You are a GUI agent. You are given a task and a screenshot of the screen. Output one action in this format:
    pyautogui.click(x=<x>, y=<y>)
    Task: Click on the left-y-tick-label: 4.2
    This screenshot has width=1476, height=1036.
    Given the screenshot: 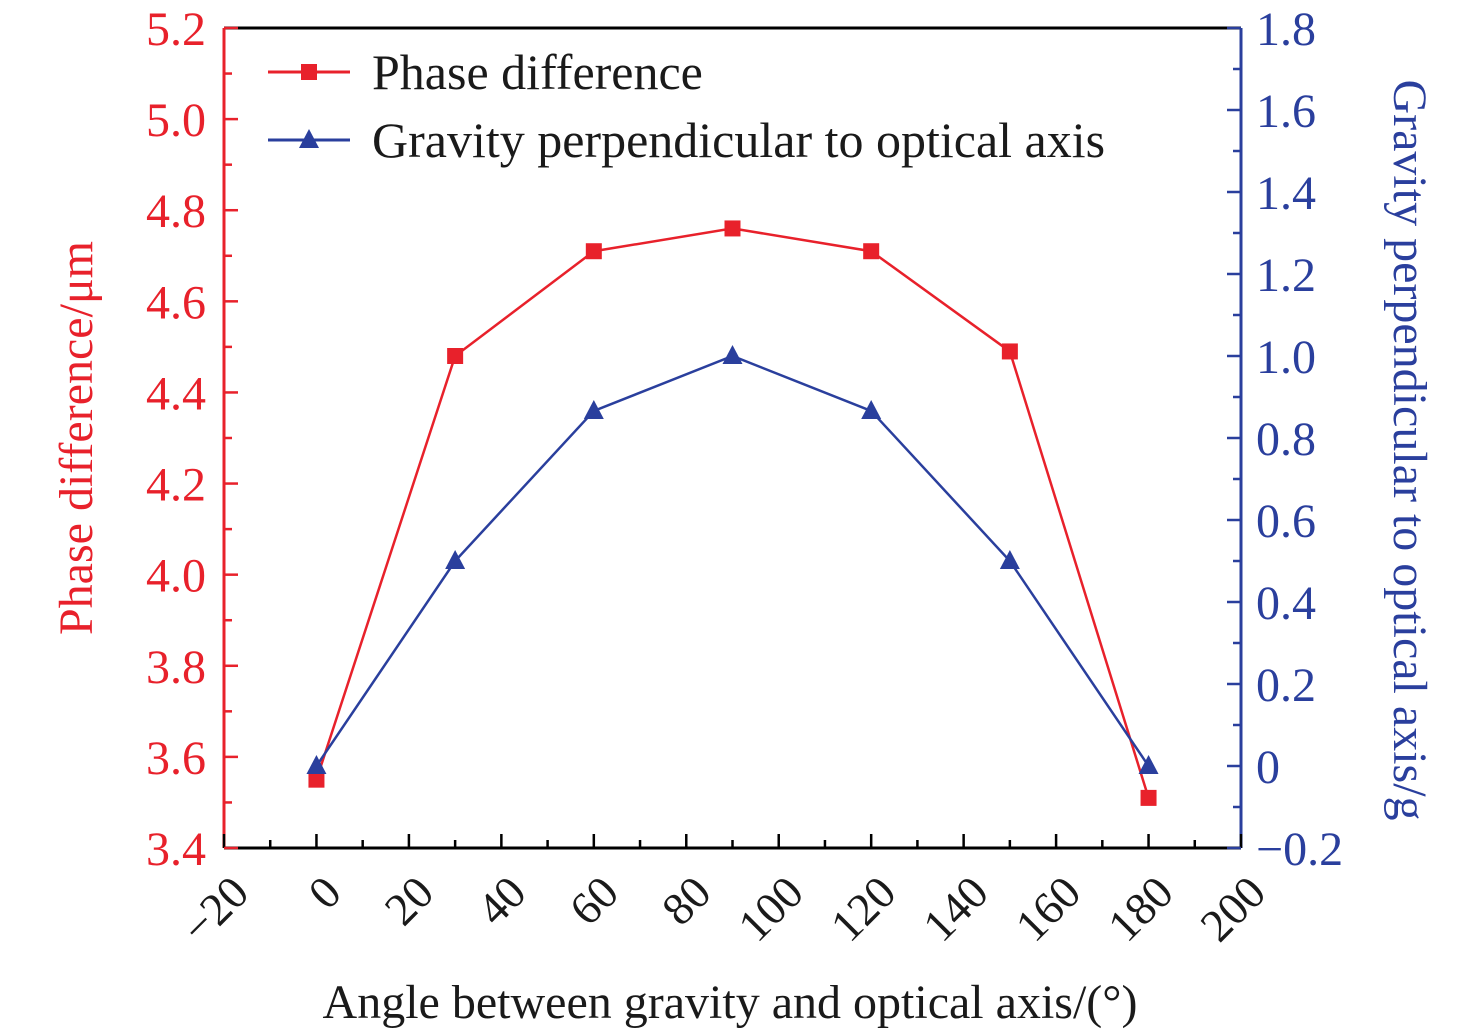 What is the action you would take?
    pyautogui.click(x=176, y=485)
    